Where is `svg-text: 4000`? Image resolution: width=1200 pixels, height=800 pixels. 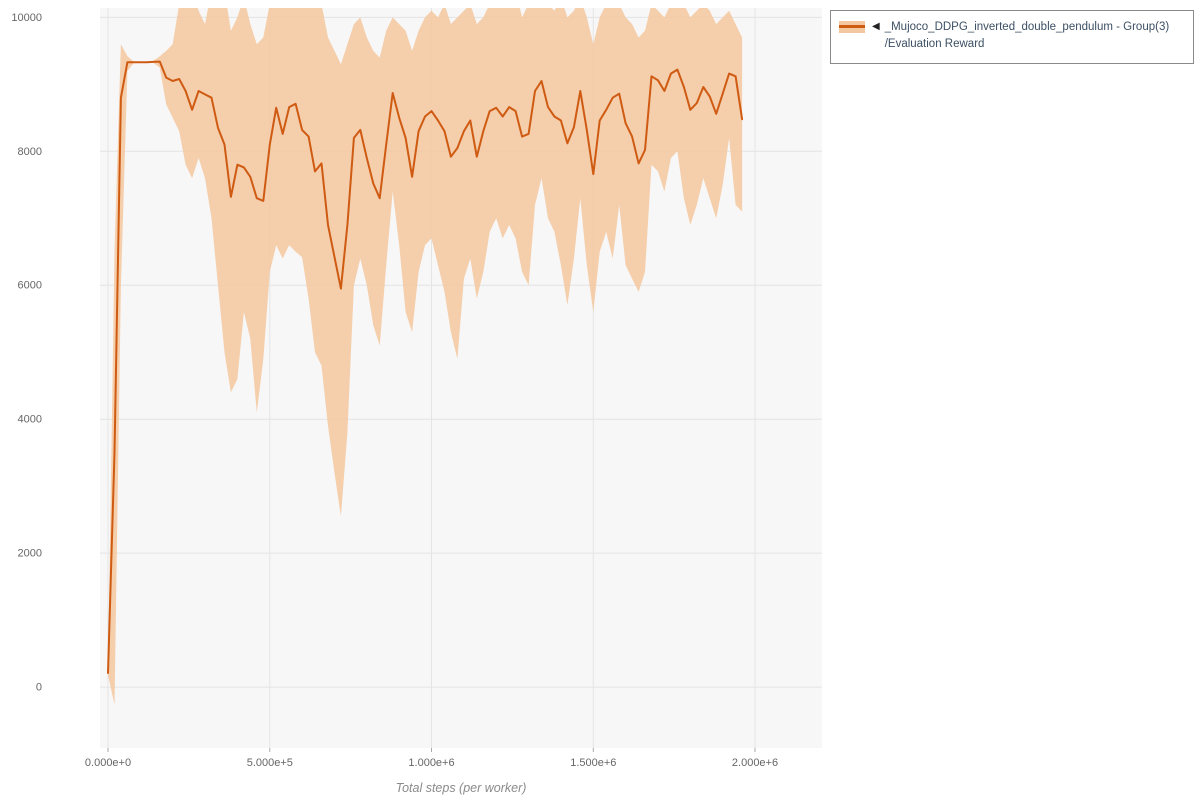 svg-text: 4000 is located at coordinates (30, 420).